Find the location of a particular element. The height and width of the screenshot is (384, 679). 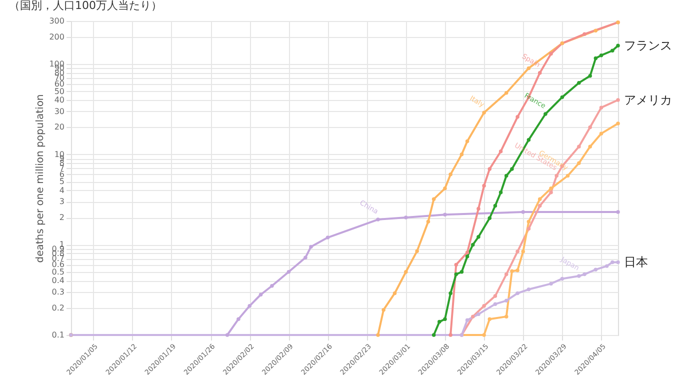

y-tick-label: 0.4 is located at coordinates (58, 281).